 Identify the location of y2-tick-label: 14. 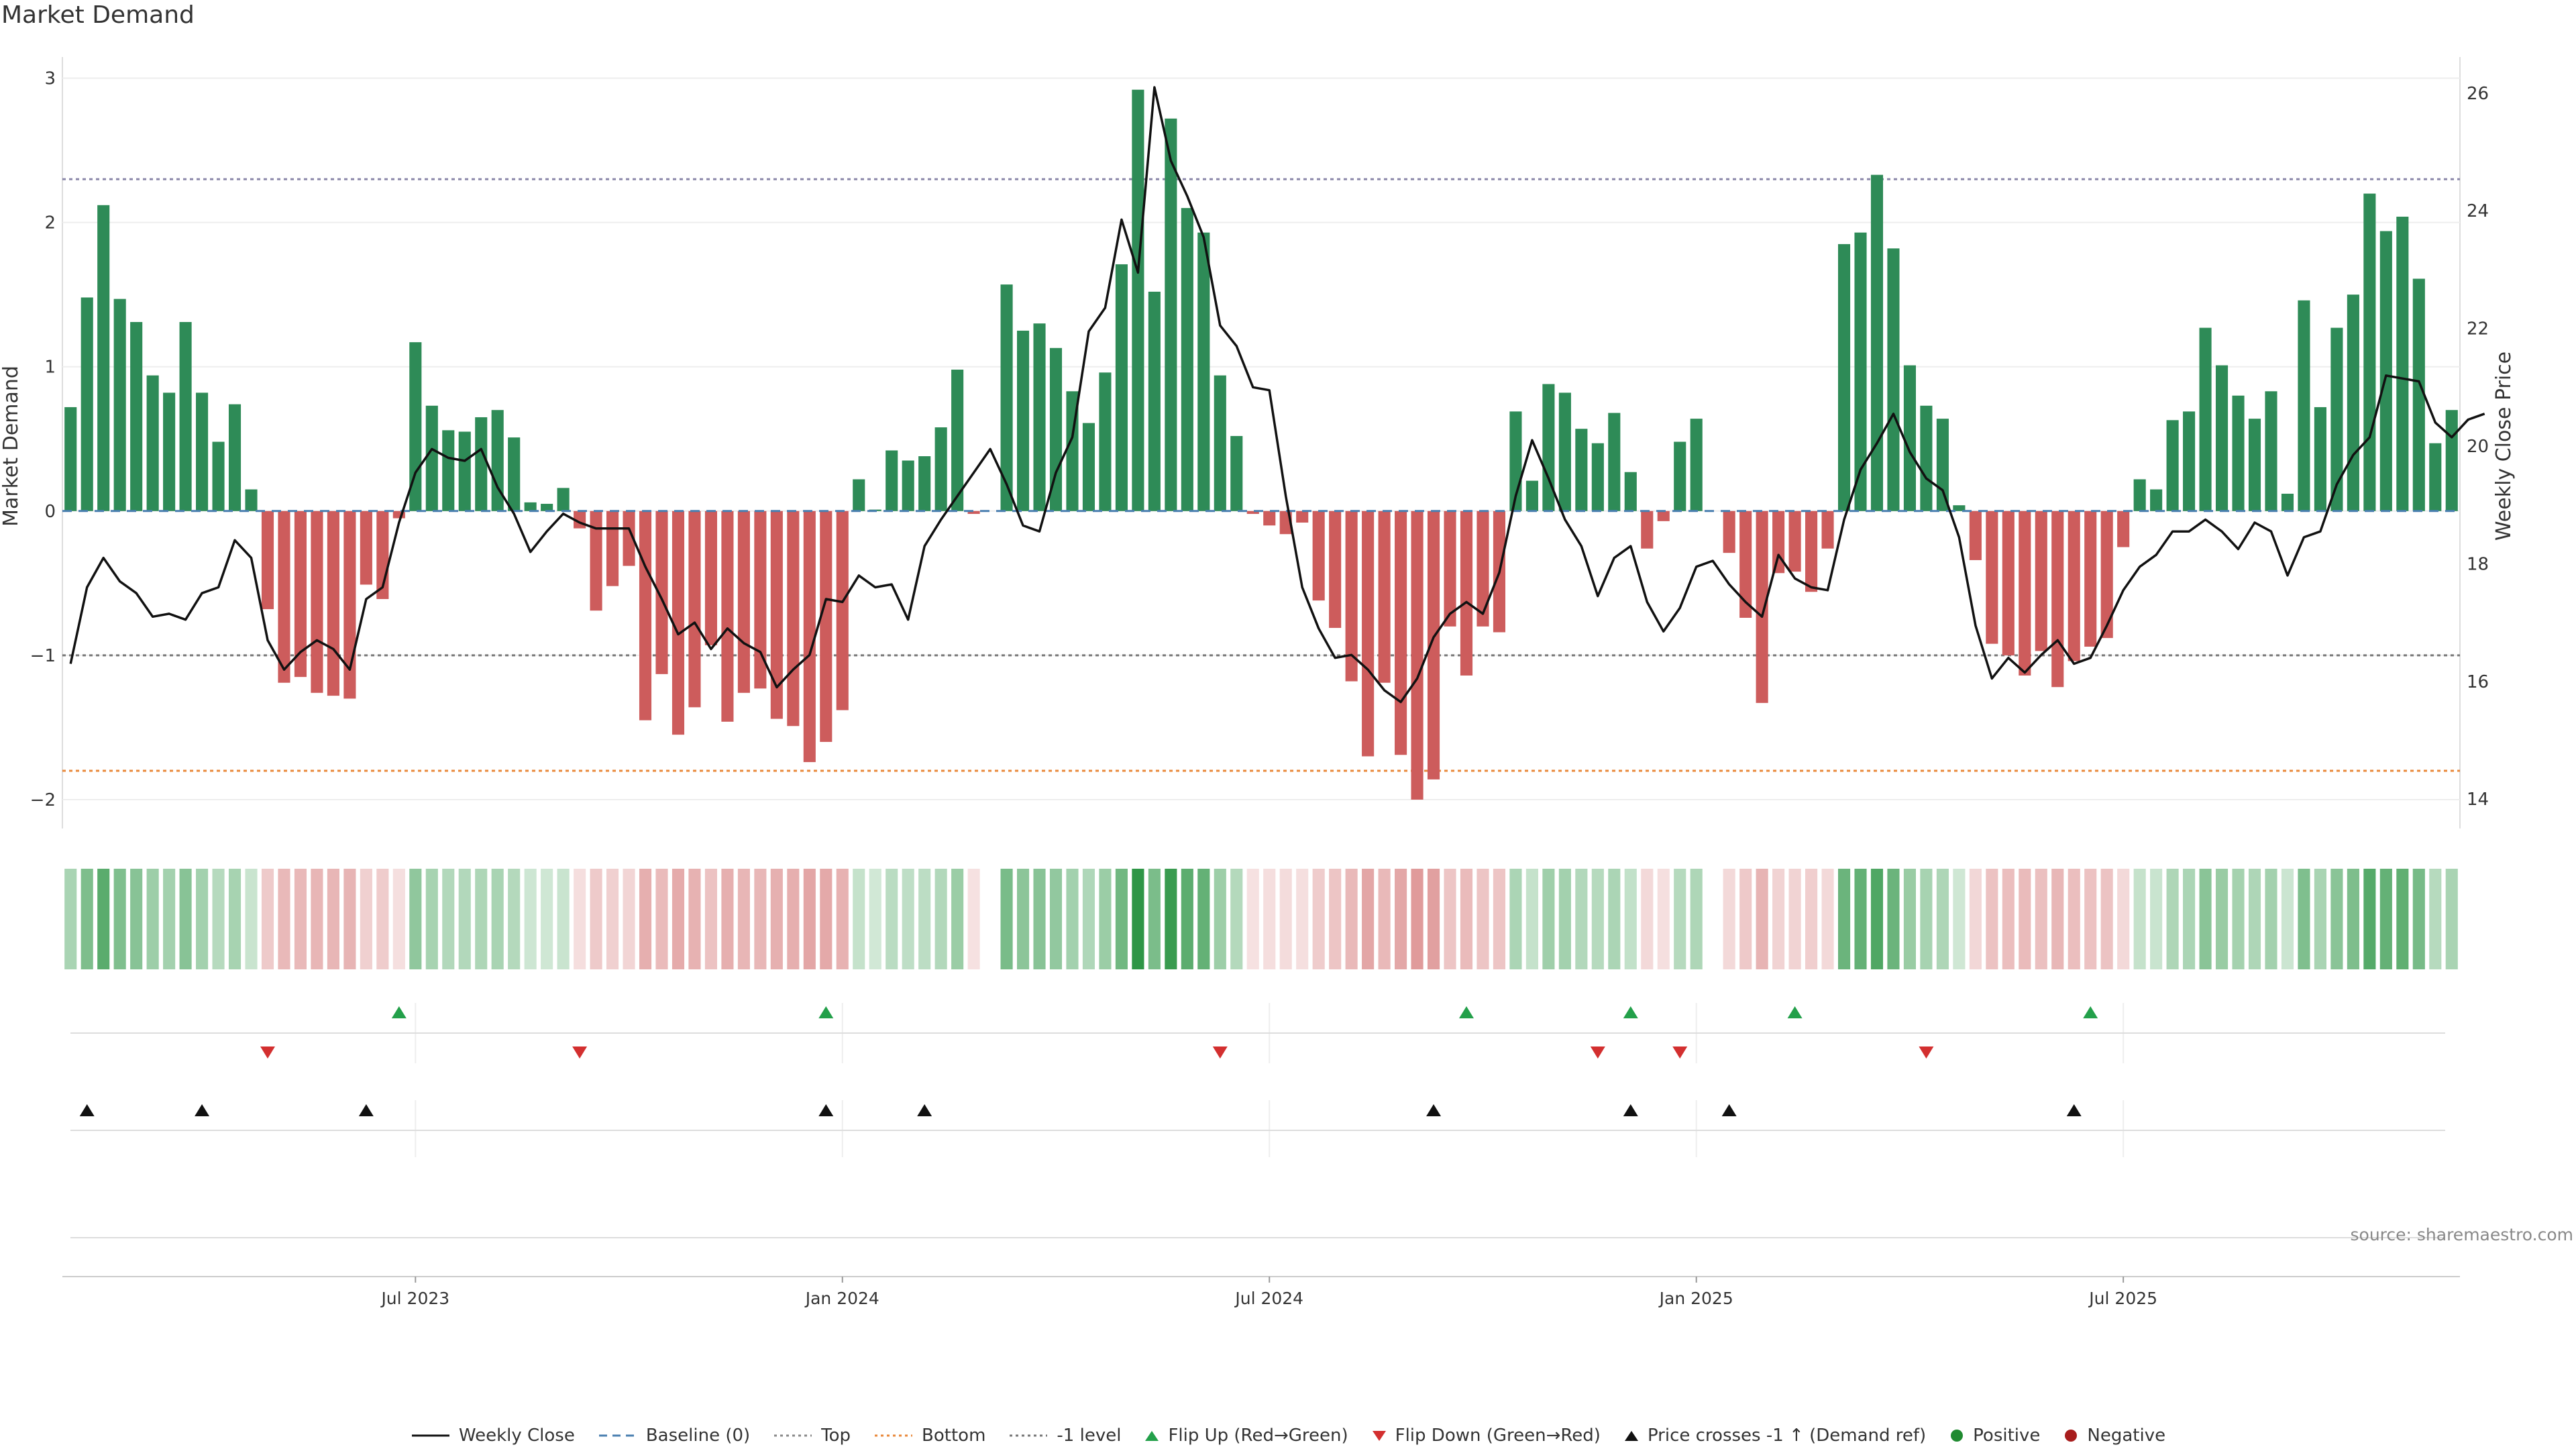
(2478, 800).